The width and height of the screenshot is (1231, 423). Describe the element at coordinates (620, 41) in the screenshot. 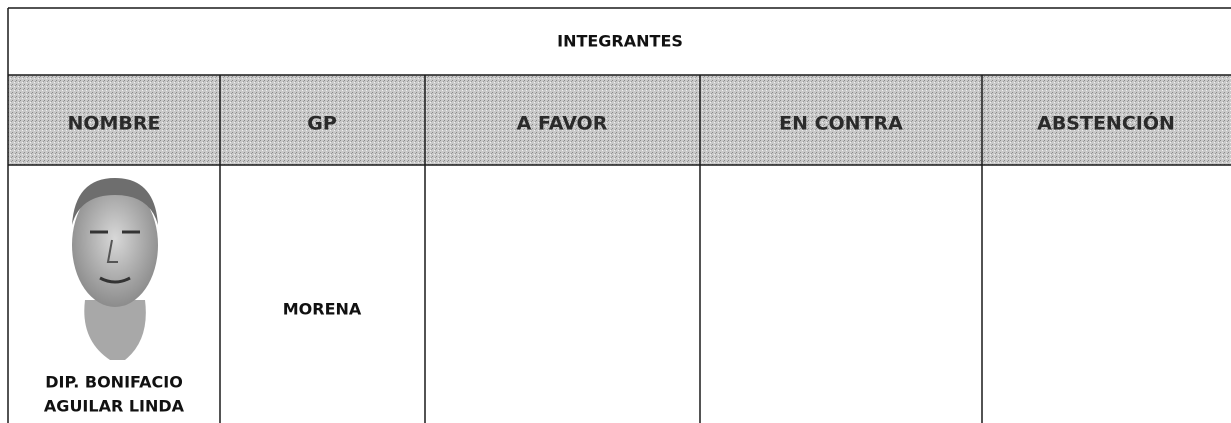

I see `table-title: INTEGRANTES` at that location.